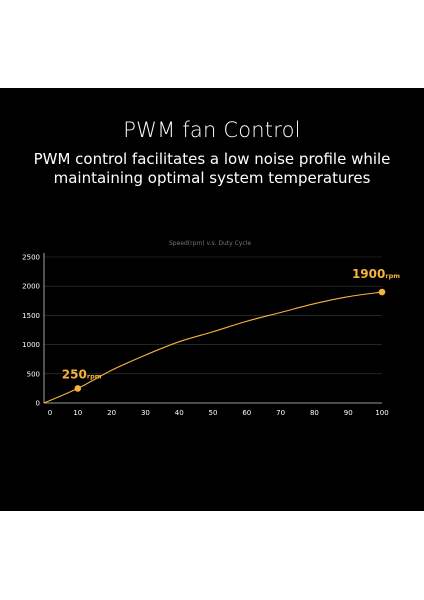  Describe the element at coordinates (31, 345) in the screenshot. I see `y-tick-label: 1000` at that location.